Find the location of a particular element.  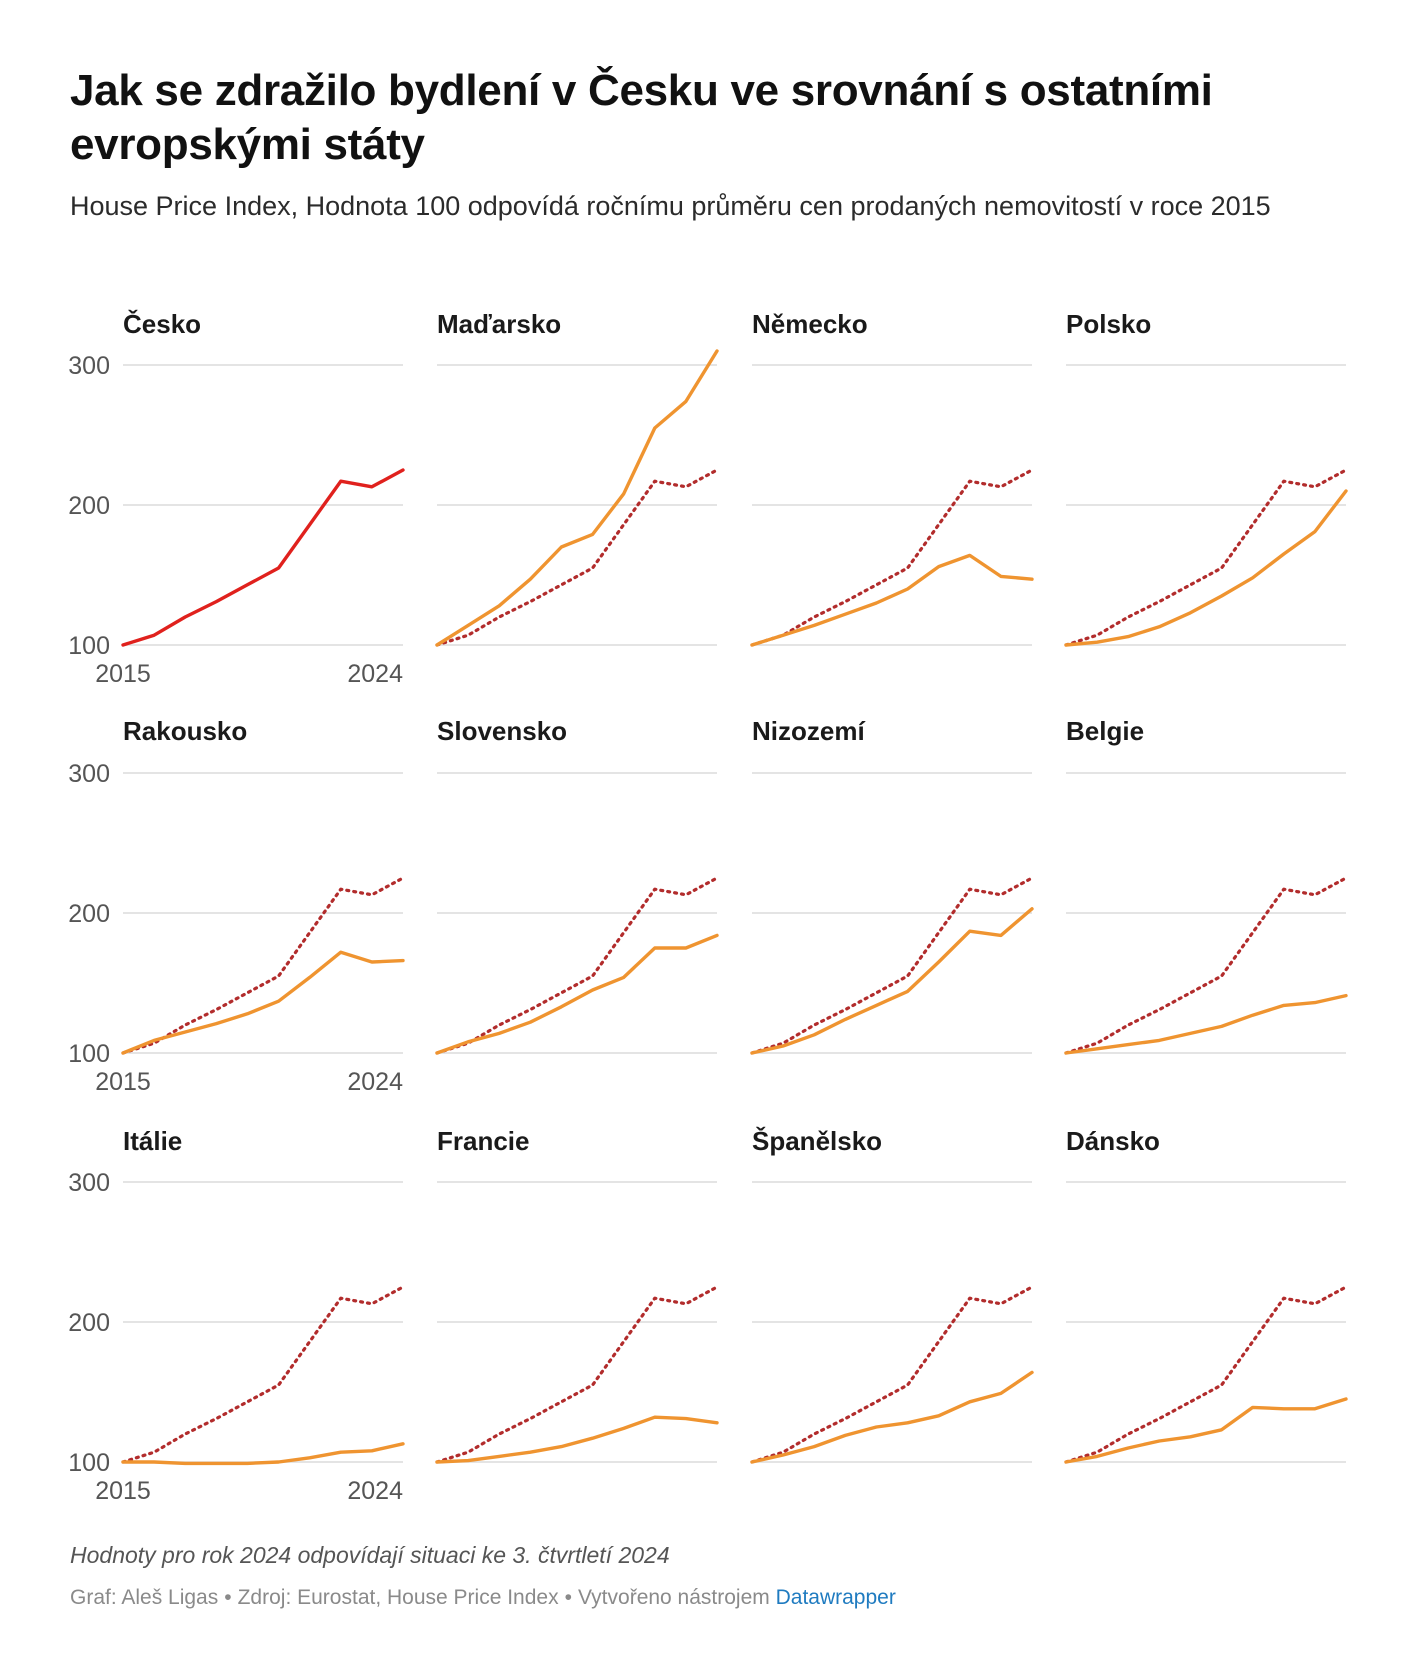

panel-title: Francie is located at coordinates (483, 1141).